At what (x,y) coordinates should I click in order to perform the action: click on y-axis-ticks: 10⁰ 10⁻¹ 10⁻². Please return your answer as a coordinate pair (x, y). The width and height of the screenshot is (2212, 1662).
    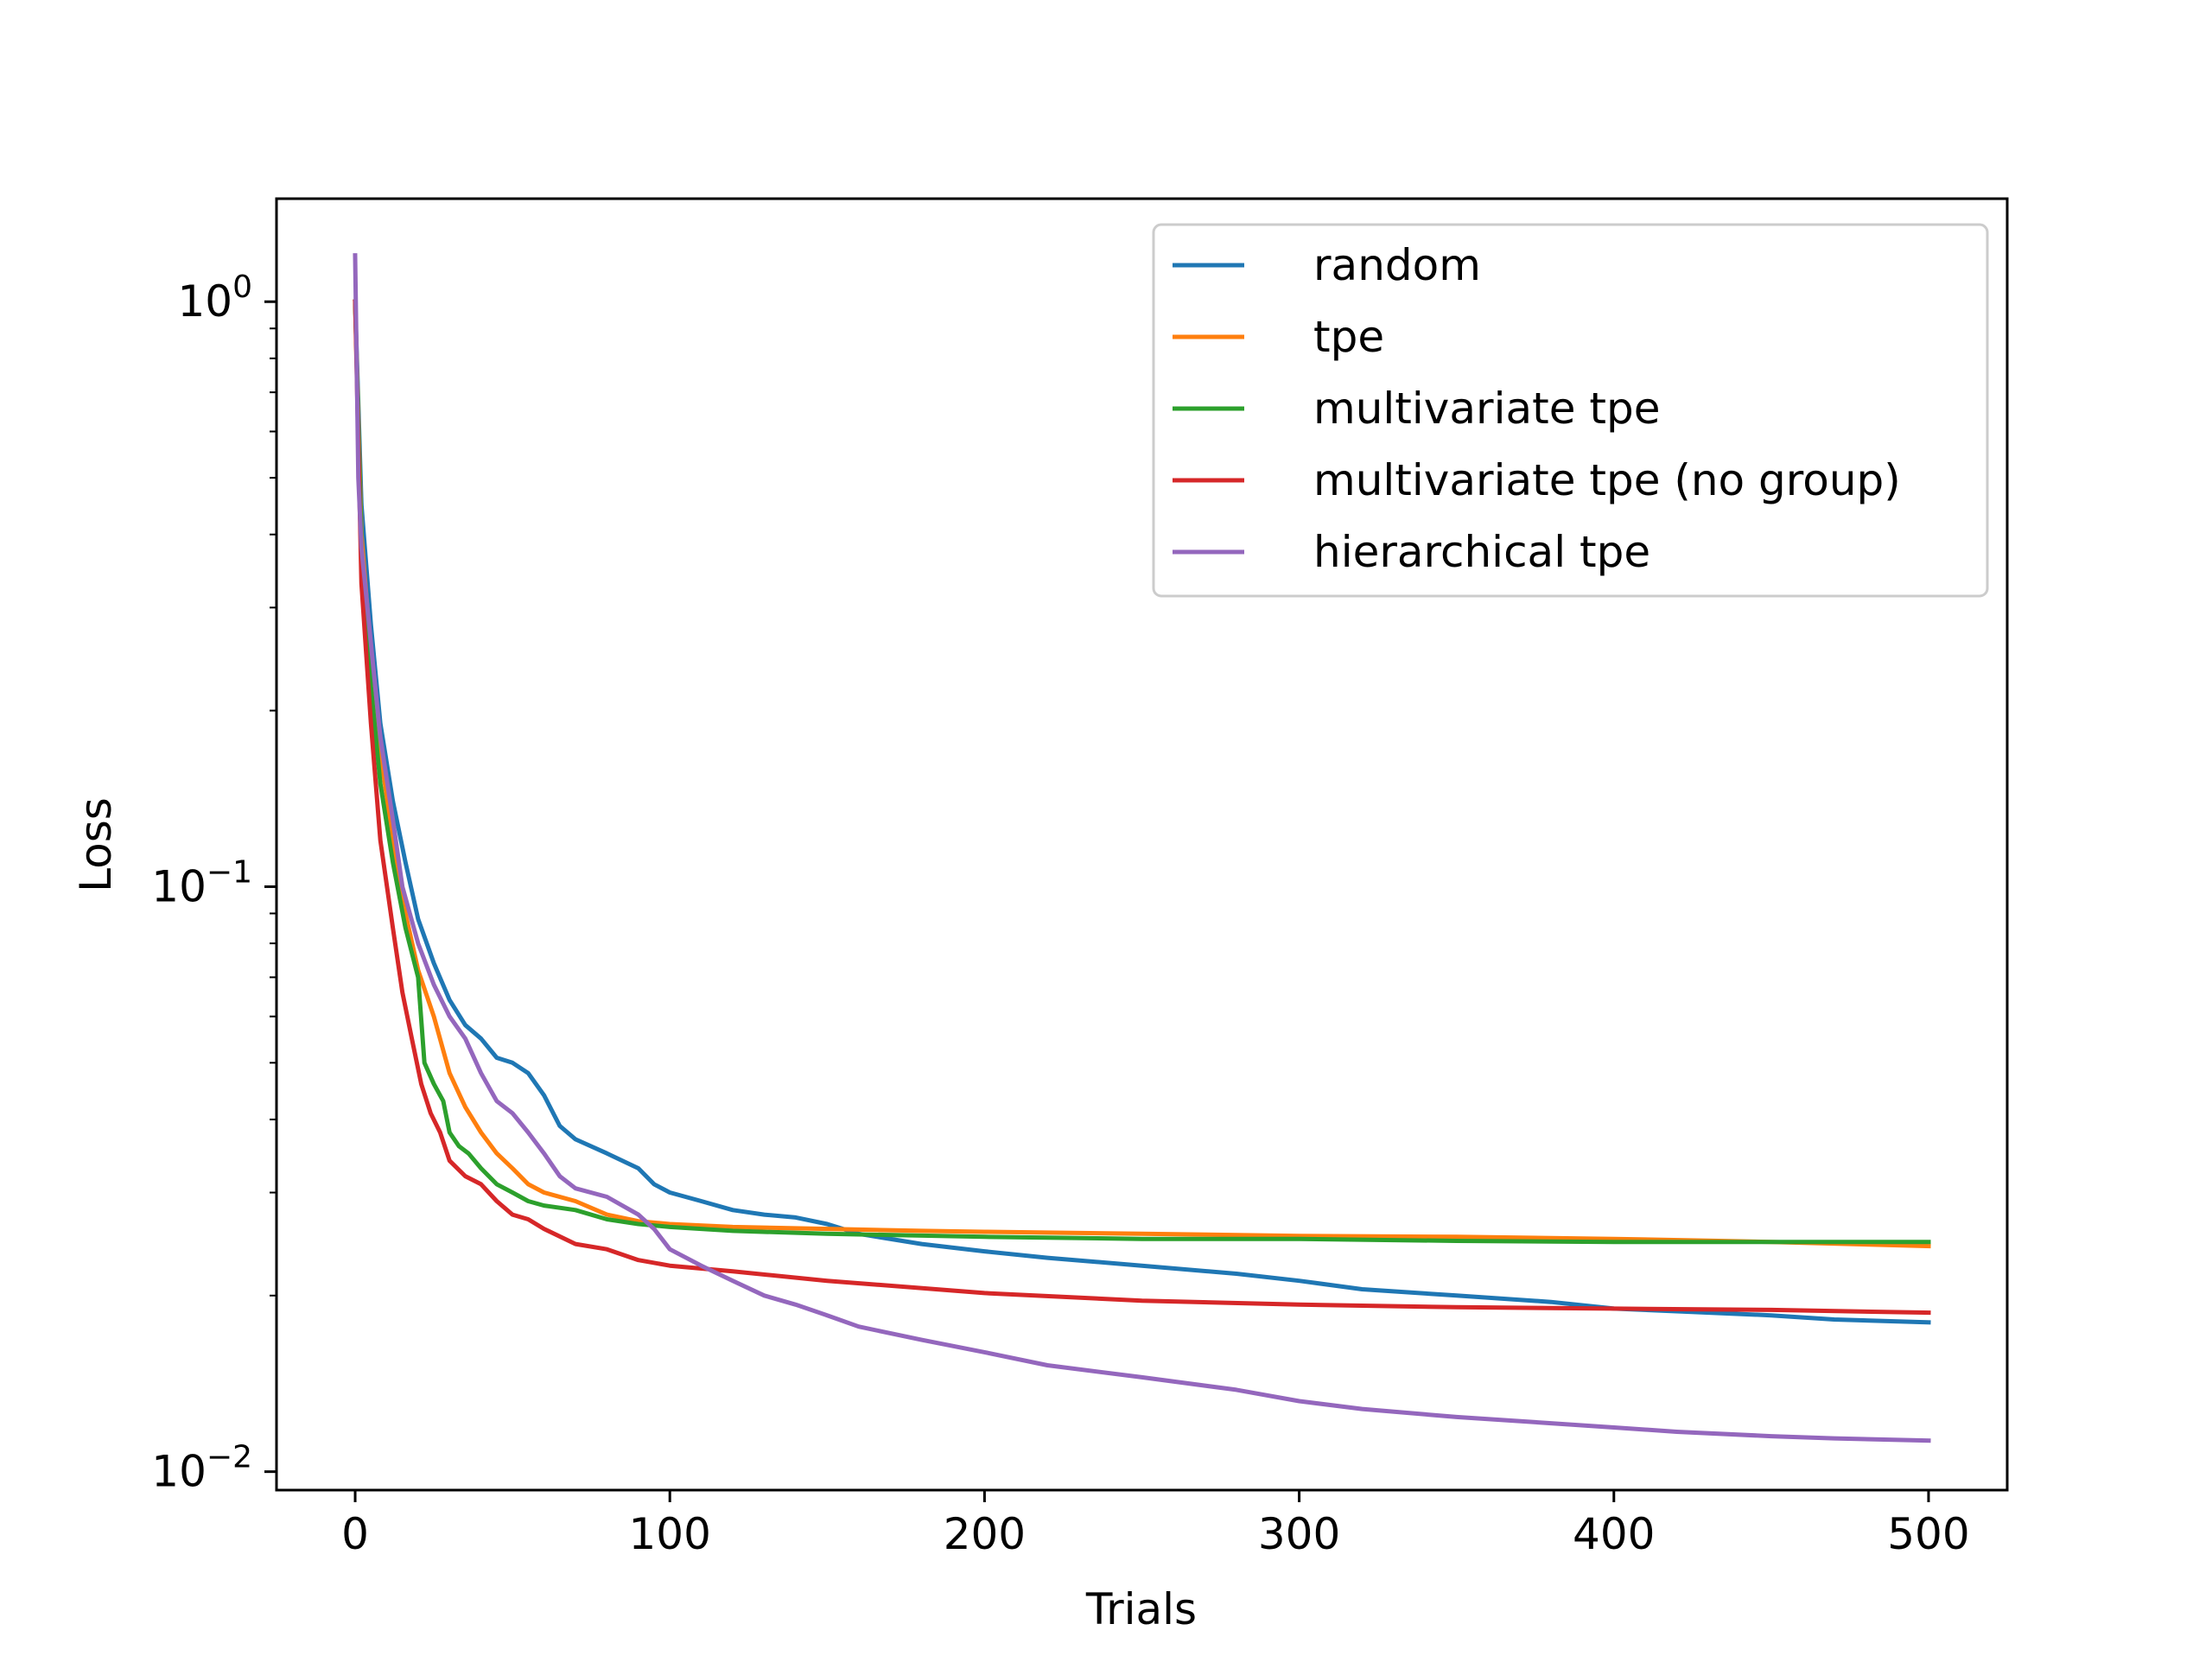
    Looking at the image, I should click on (213, 883).